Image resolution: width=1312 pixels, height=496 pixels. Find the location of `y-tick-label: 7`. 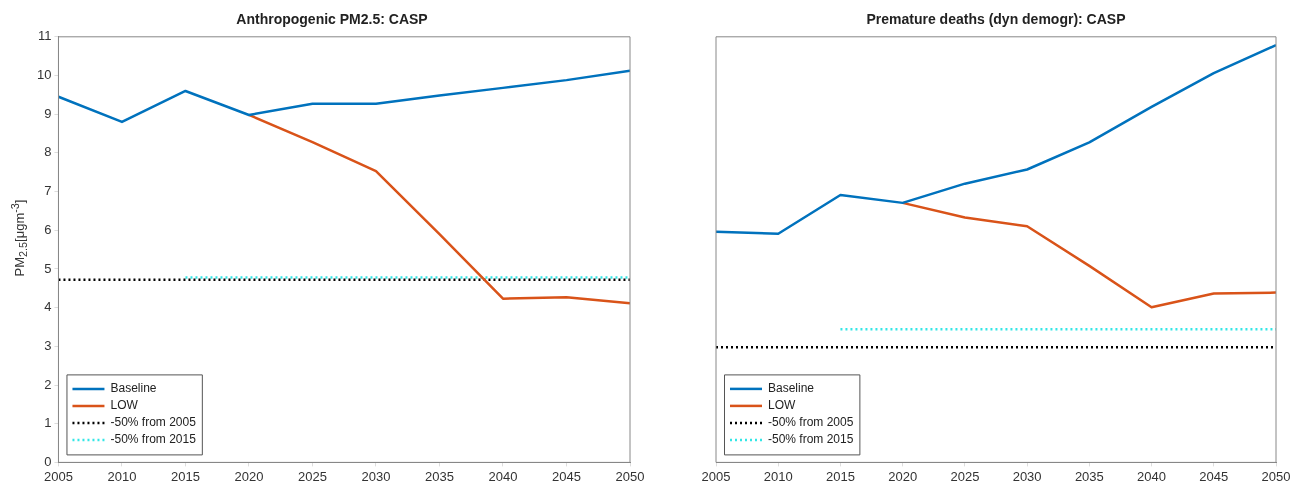

y-tick-label: 7 is located at coordinates (48, 191).